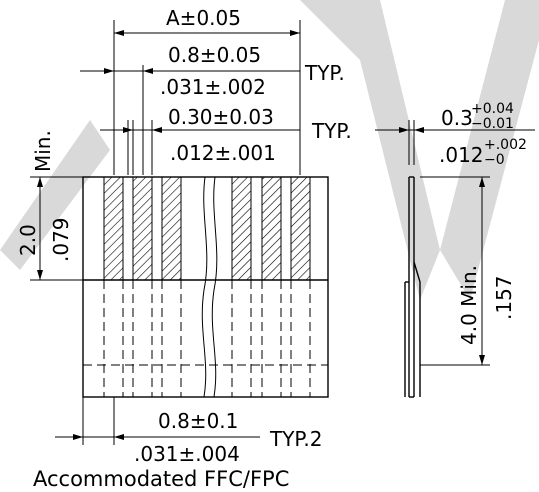  I want to click on min-label: Min., so click(43, 151).